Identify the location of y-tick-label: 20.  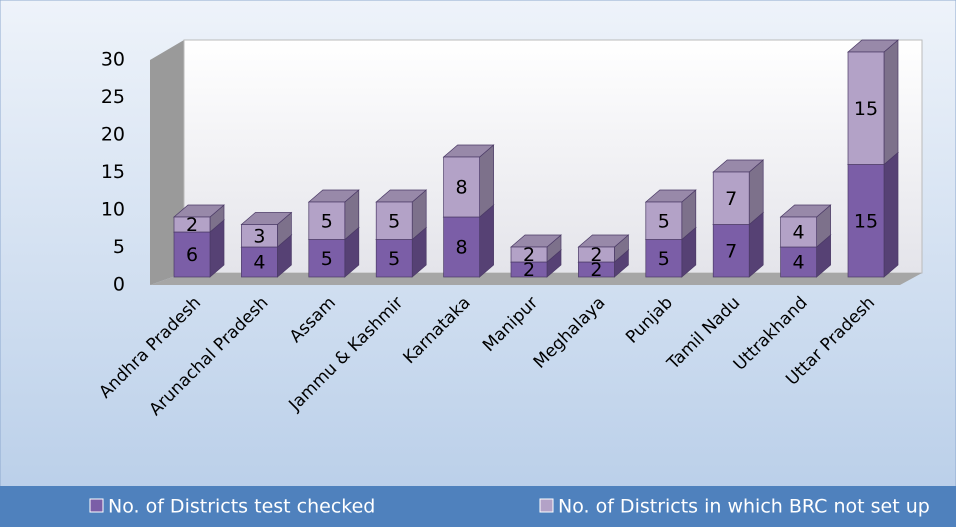
(113, 135).